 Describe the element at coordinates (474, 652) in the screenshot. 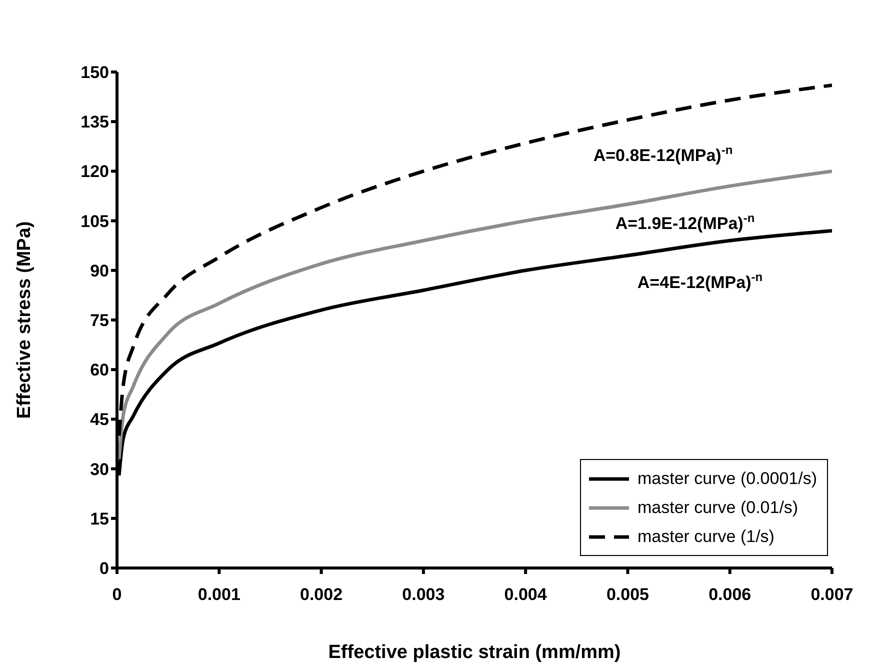

I see `x-axis-title: Effective plastic strain (mm/mm)` at that location.